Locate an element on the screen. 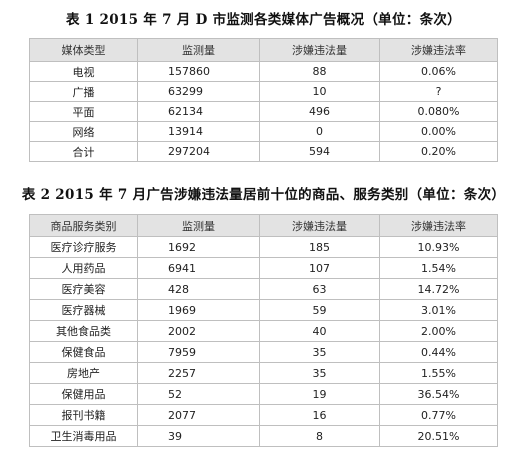 This screenshot has height=458, width=527. table-header-row: 商品服务类别 监测量 涉嫌违法量 涉嫌违法率 is located at coordinates (263, 225).